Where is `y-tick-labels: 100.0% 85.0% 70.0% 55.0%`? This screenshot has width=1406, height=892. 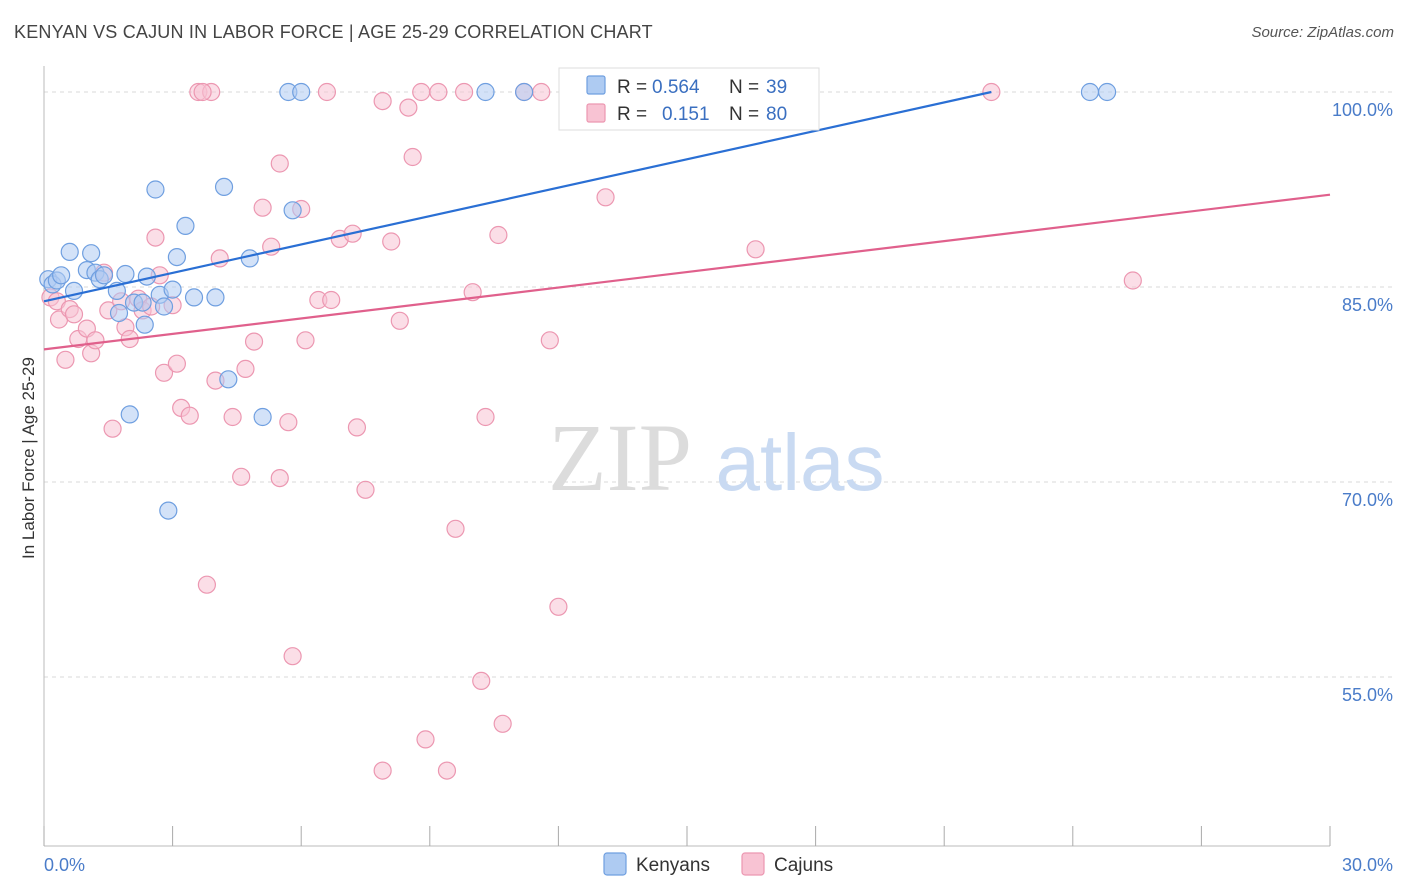 y-tick-labels: 100.0% 85.0% 70.0% 55.0% is located at coordinates (1362, 402).